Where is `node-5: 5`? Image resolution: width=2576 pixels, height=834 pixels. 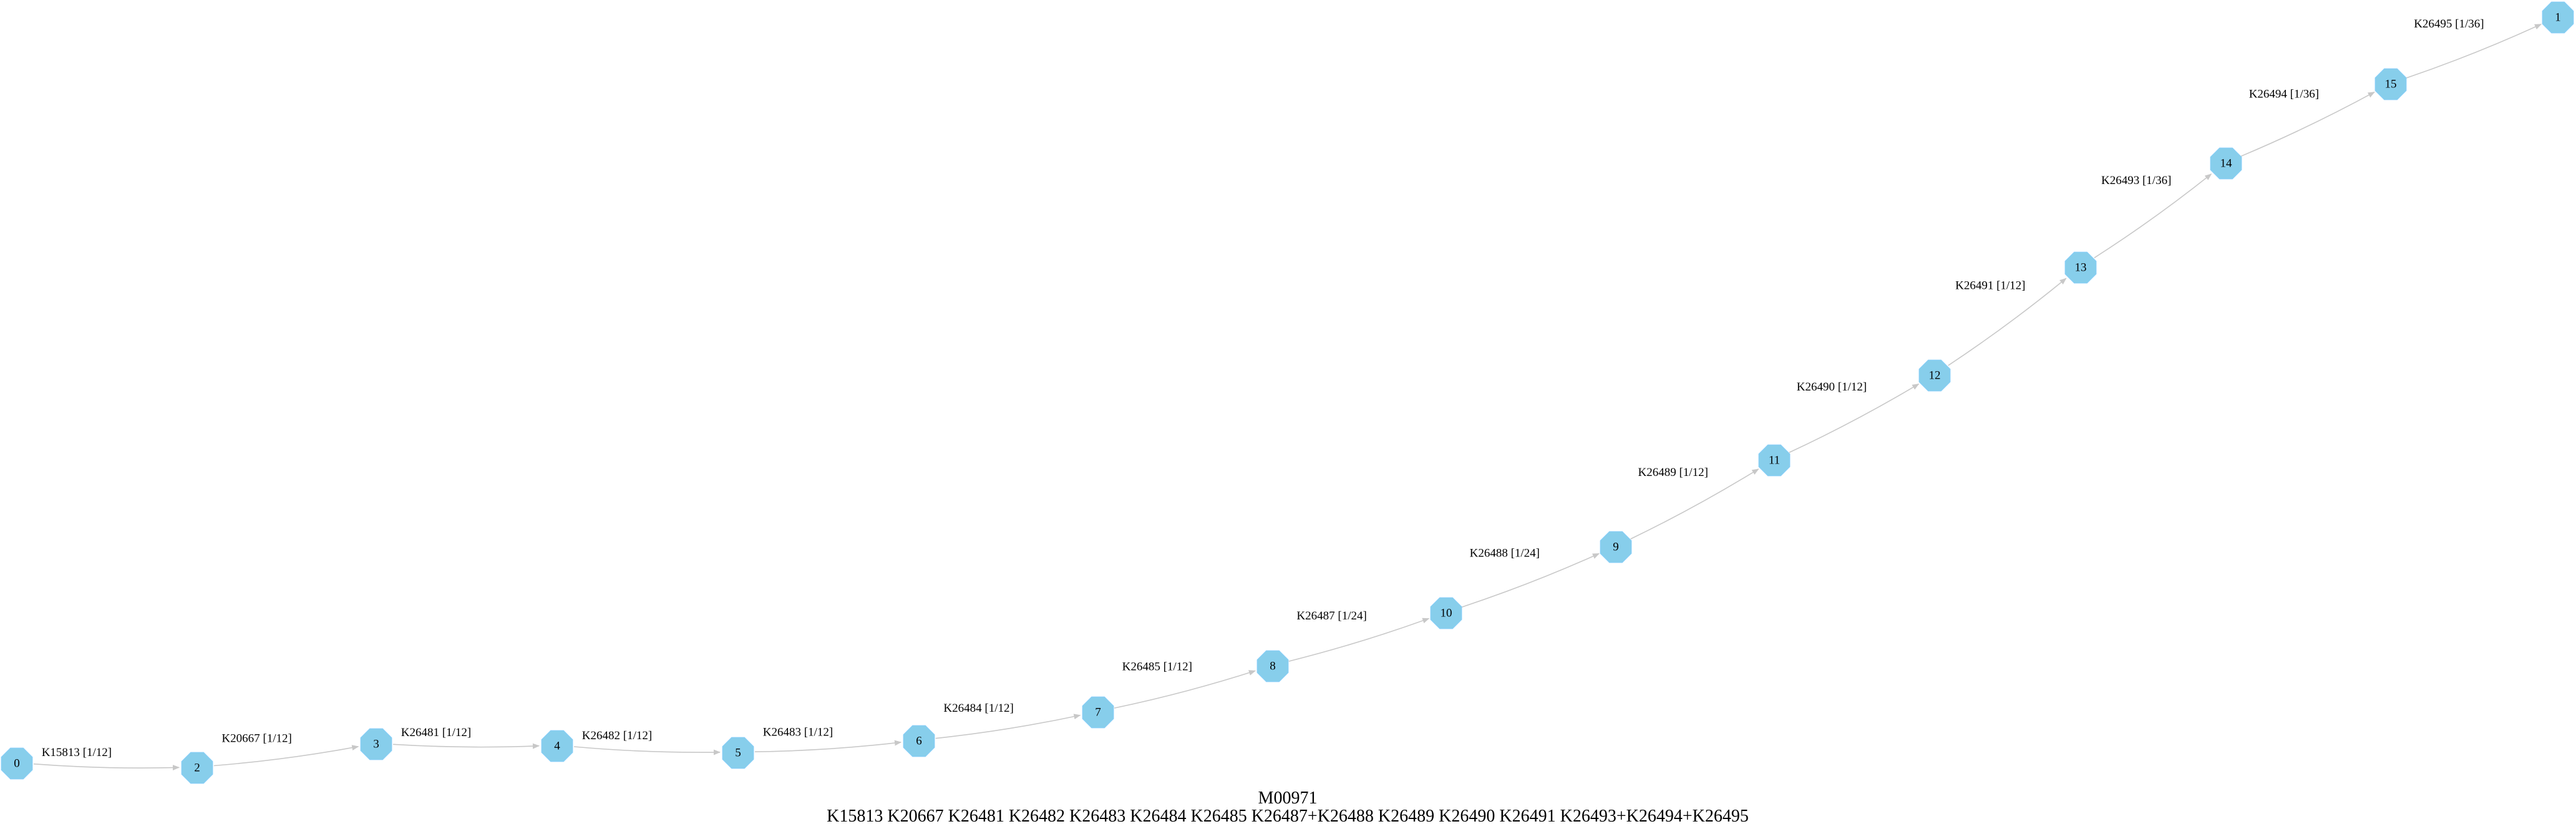 node-5: 5 is located at coordinates (738, 753).